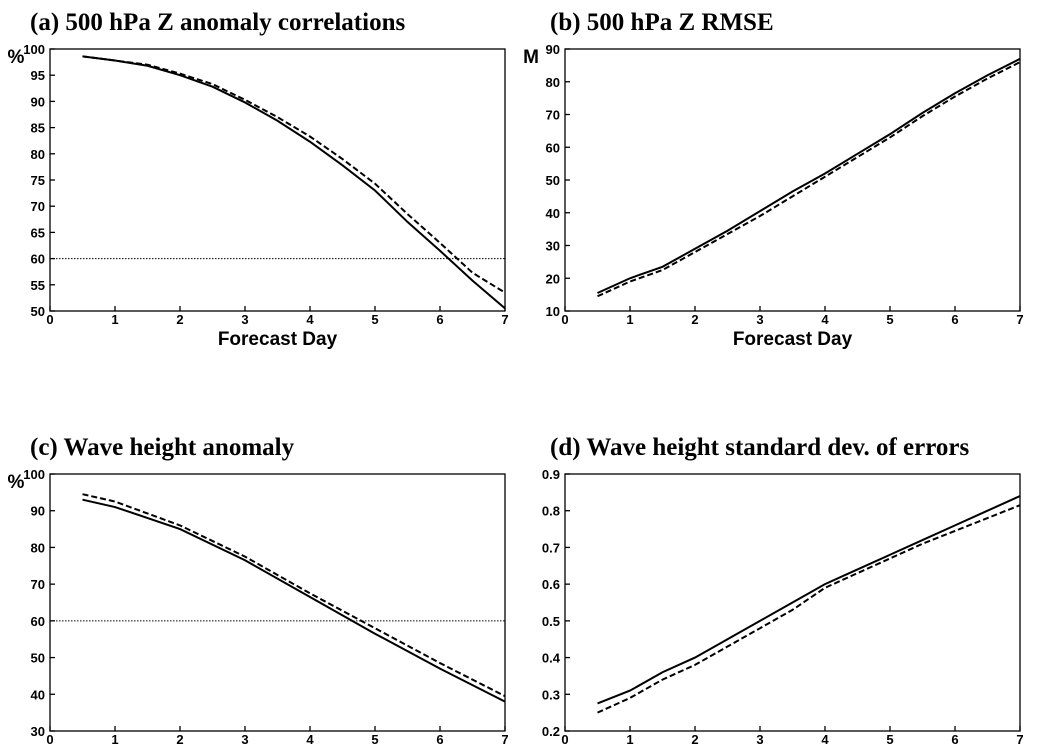 This screenshot has height=749, width=1050. I want to click on y-tick-label: 55, so click(38, 285).